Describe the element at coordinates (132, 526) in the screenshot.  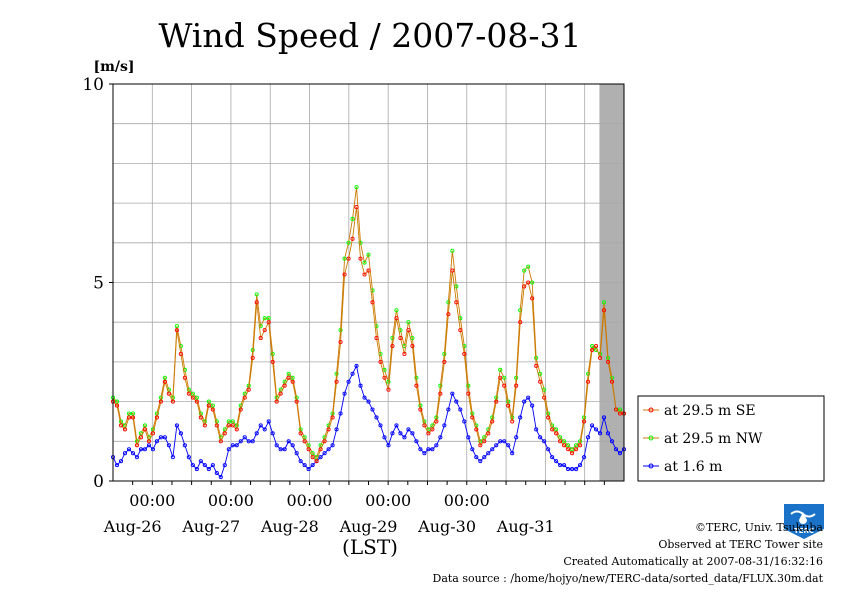
I see `x-date-label: Aug-26` at that location.